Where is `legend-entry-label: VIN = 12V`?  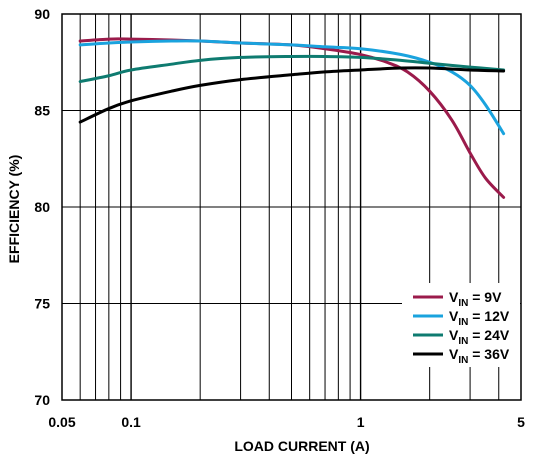 legend-entry-label: VIN = 12V is located at coordinates (479, 318).